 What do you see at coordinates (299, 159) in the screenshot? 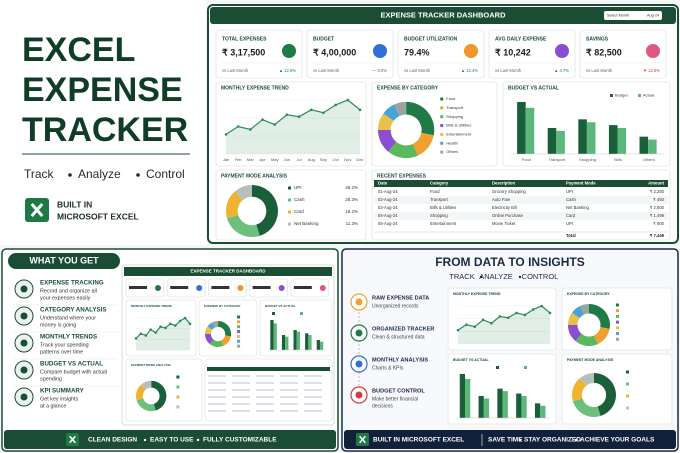
I see `x-tick-label: Jul` at bounding box center [299, 159].